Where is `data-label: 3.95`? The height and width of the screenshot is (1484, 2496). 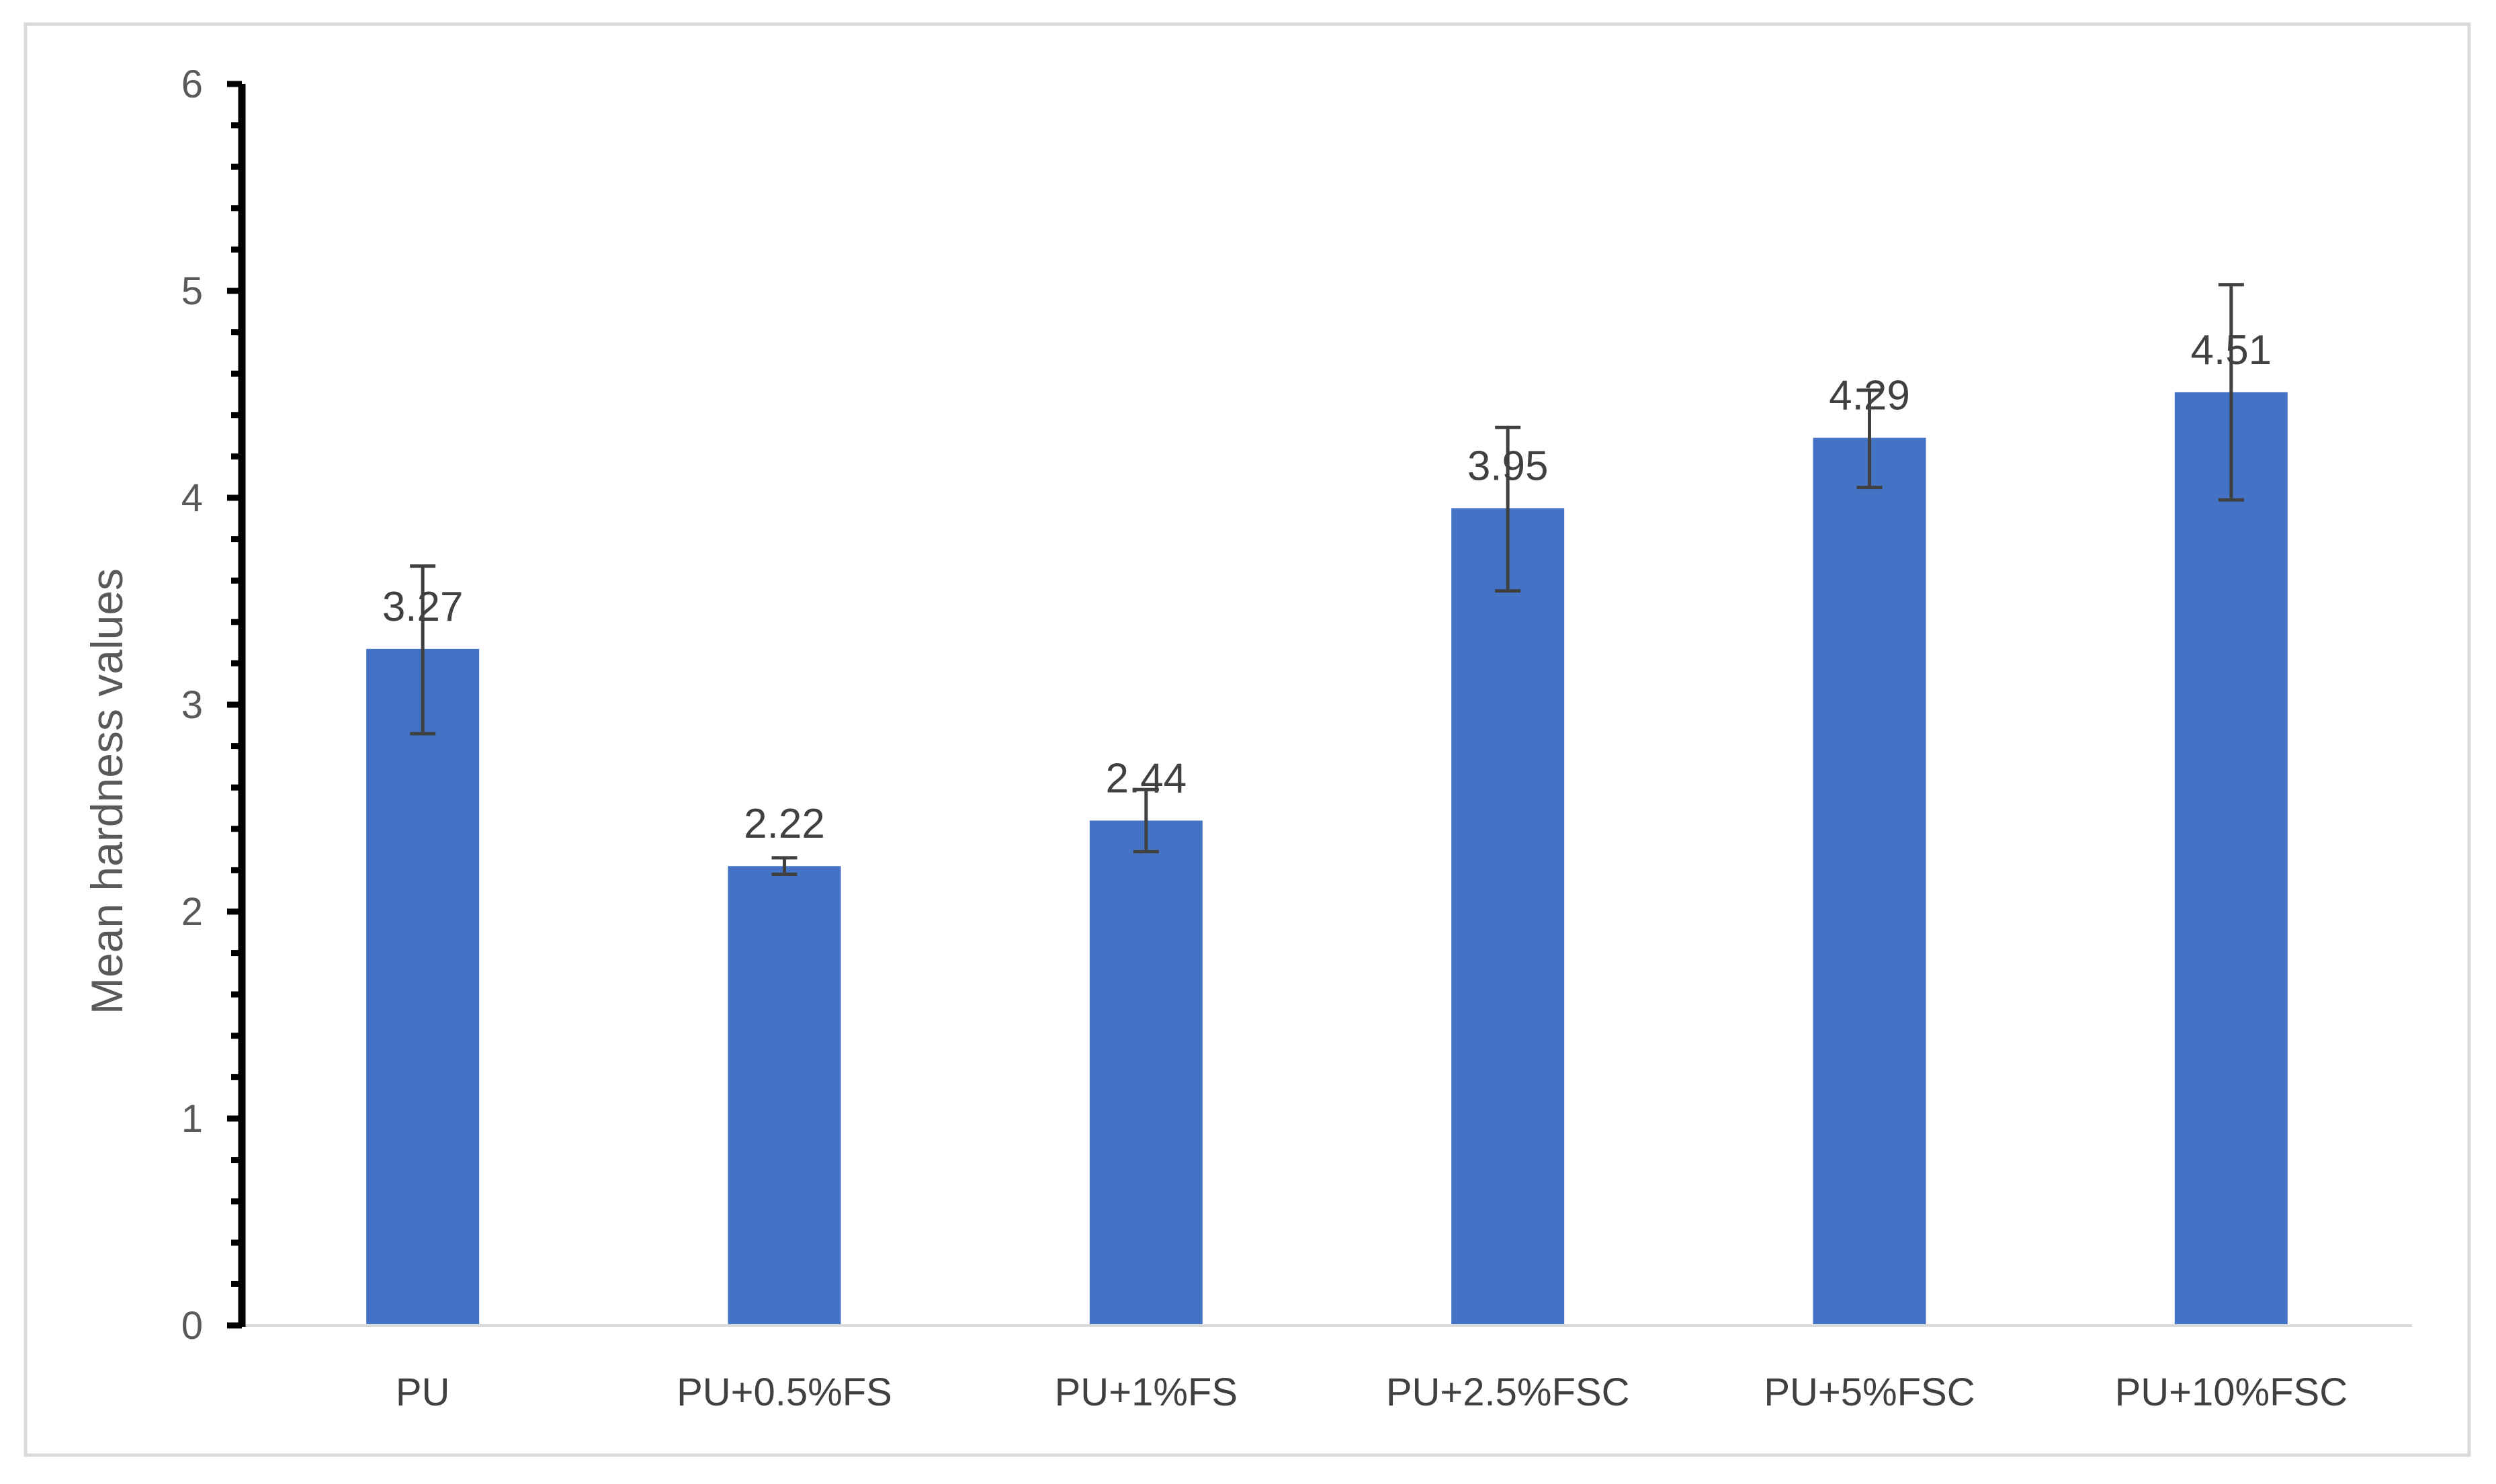 data-label: 3.95 is located at coordinates (1508, 466).